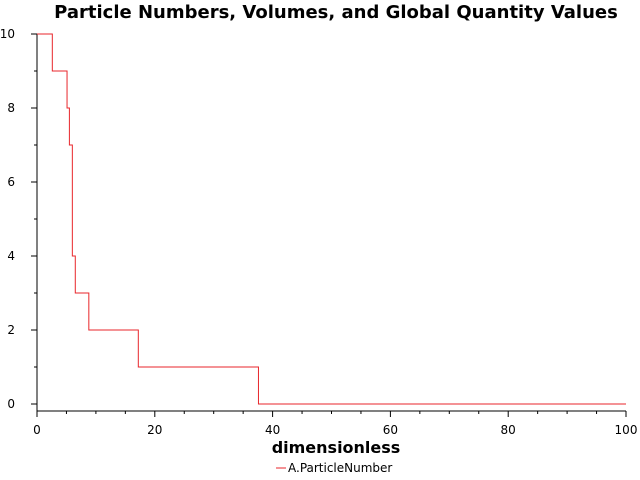 The width and height of the screenshot is (640, 480). I want to click on x-tick-label: 80, so click(508, 430).